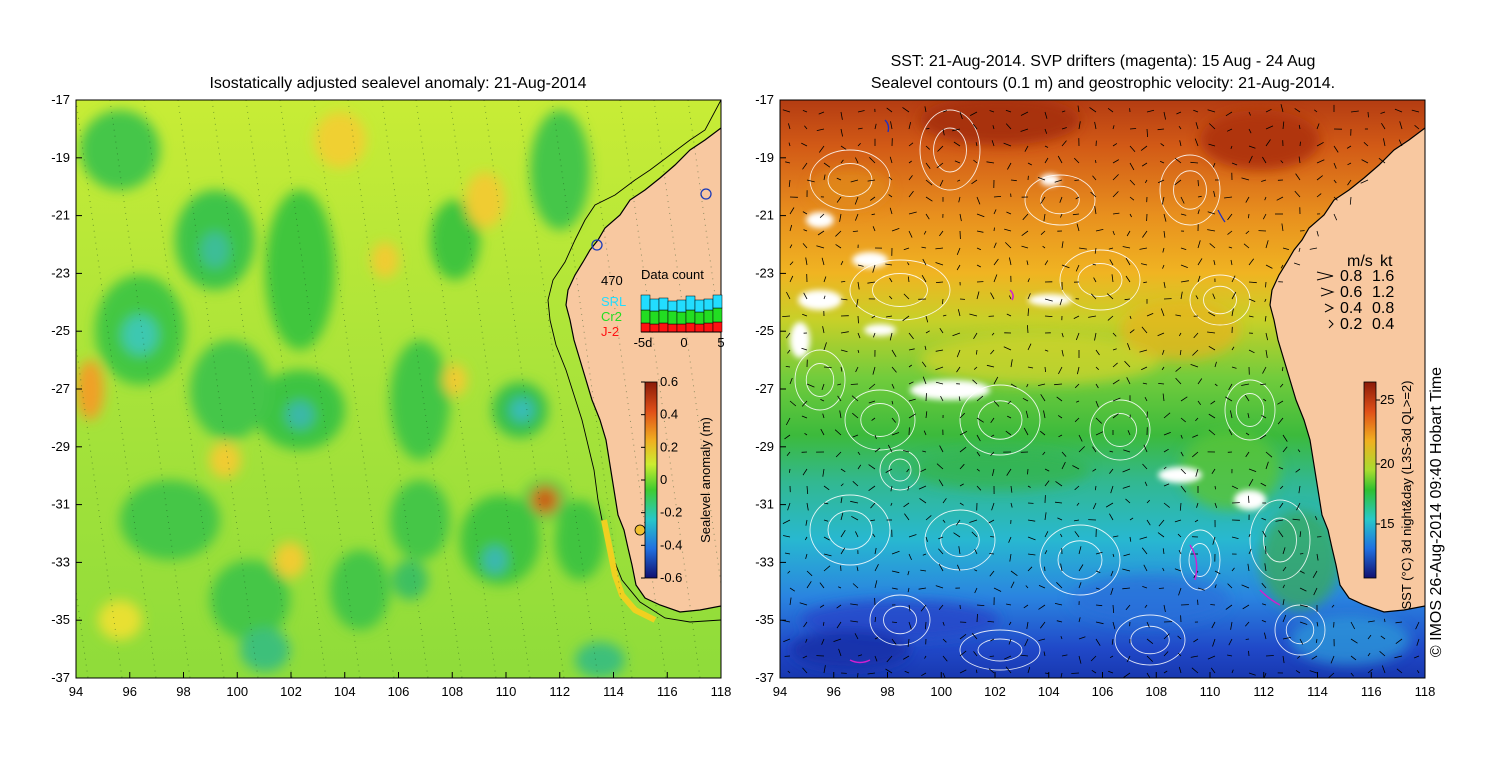 The width and height of the screenshot is (1500, 780). Describe the element at coordinates (887, 691) in the screenshot. I see `lon-tick-label: 98` at that location.